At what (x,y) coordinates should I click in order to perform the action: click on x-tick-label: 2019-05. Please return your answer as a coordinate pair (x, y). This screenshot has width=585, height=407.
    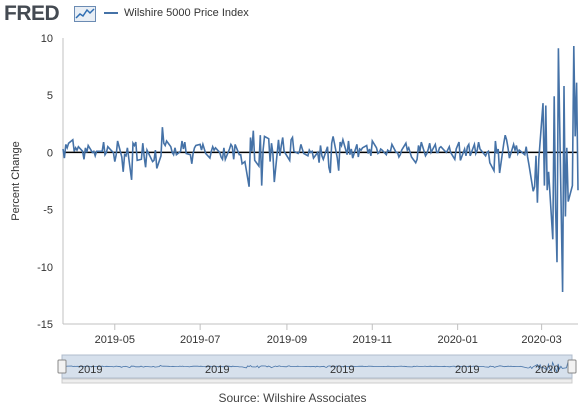
    Looking at the image, I should click on (115, 340).